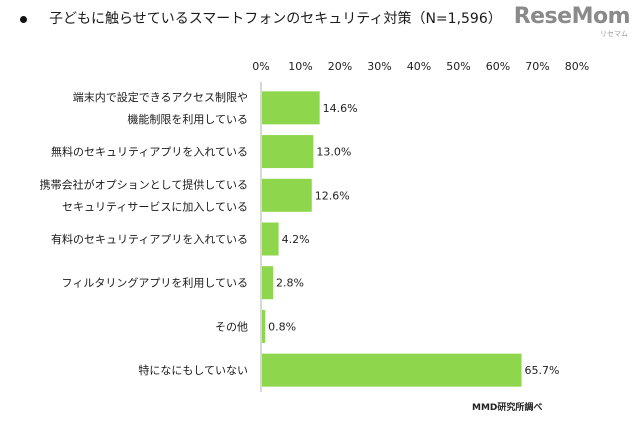 This screenshot has height=424, width=640. What do you see at coordinates (542, 370) in the screenshot?
I see `bar-value-label: 65.7%` at bounding box center [542, 370].